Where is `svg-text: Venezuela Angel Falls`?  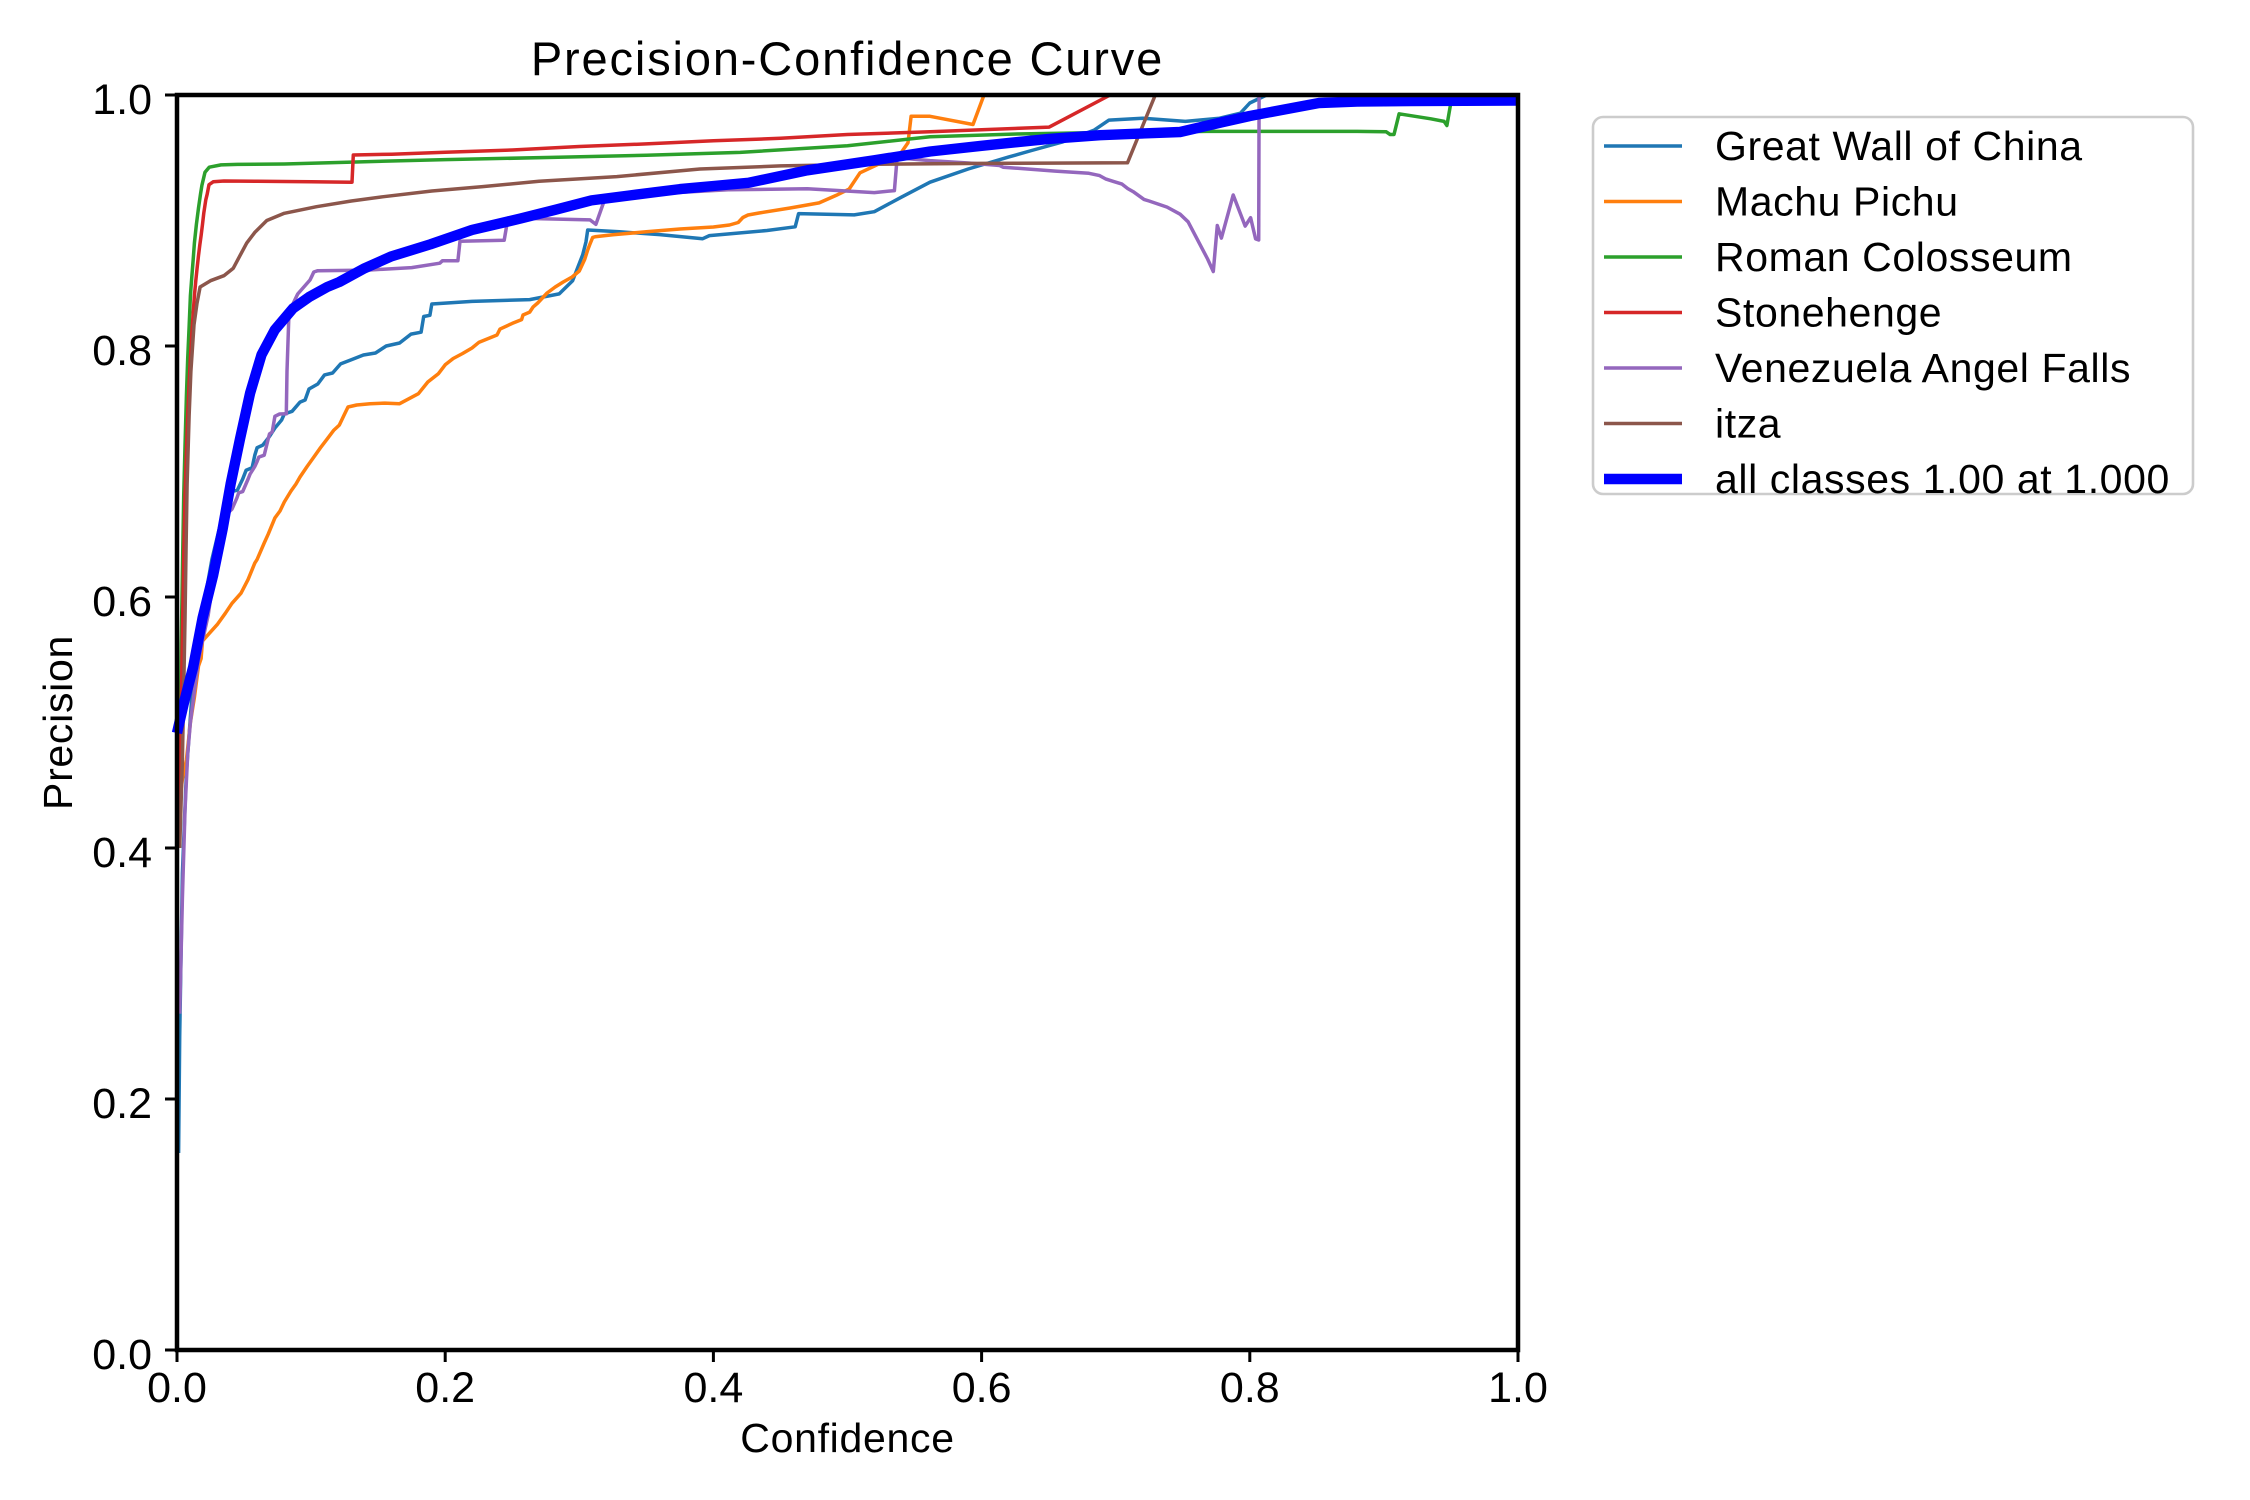 svg-text: Venezuela Angel Falls is located at coordinates (1923, 368).